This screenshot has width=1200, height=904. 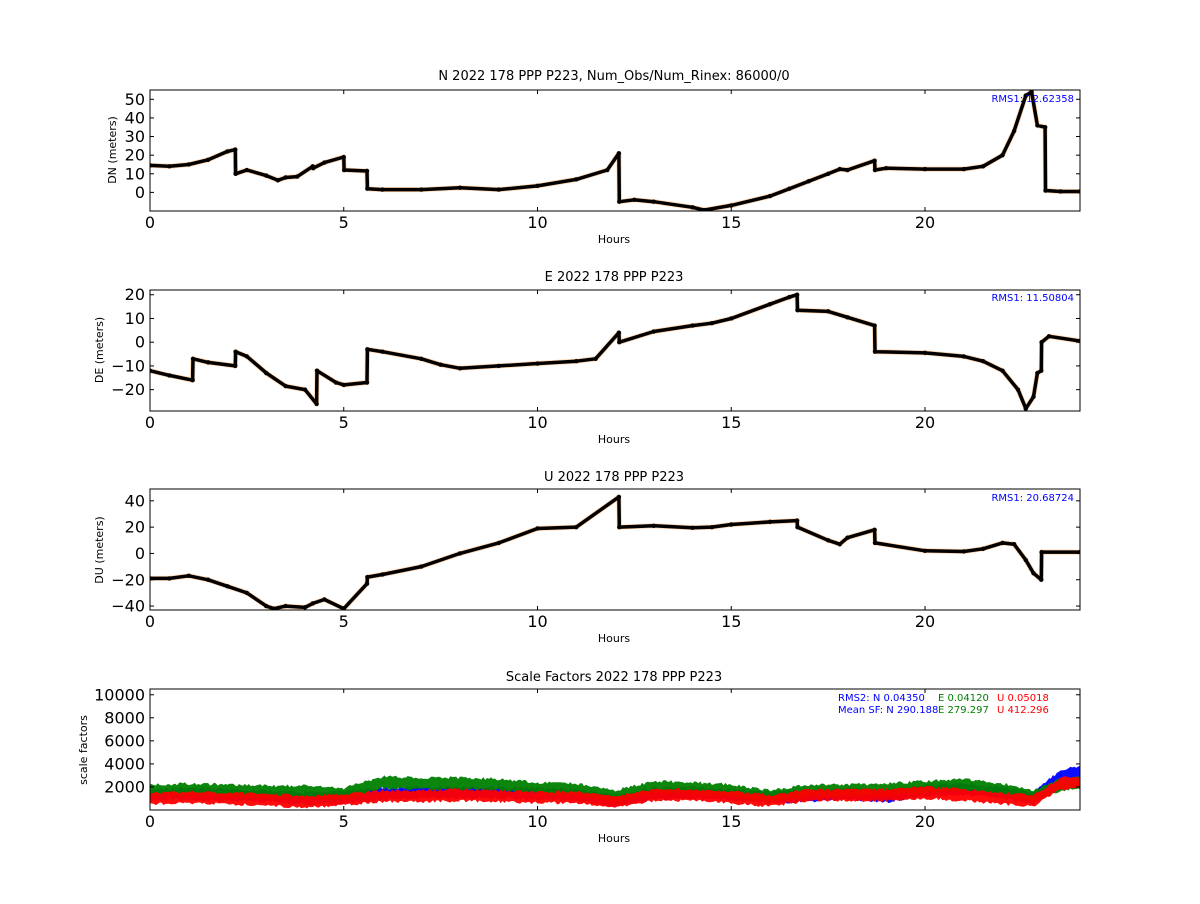 What do you see at coordinates (124, 740) in the screenshot?
I see `ytick-label: 6000` at bounding box center [124, 740].